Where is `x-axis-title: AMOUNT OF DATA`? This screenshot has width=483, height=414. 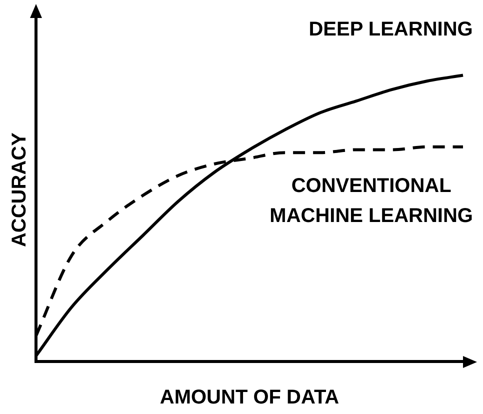 x-axis-title: AMOUNT OF DATA is located at coordinates (250, 397).